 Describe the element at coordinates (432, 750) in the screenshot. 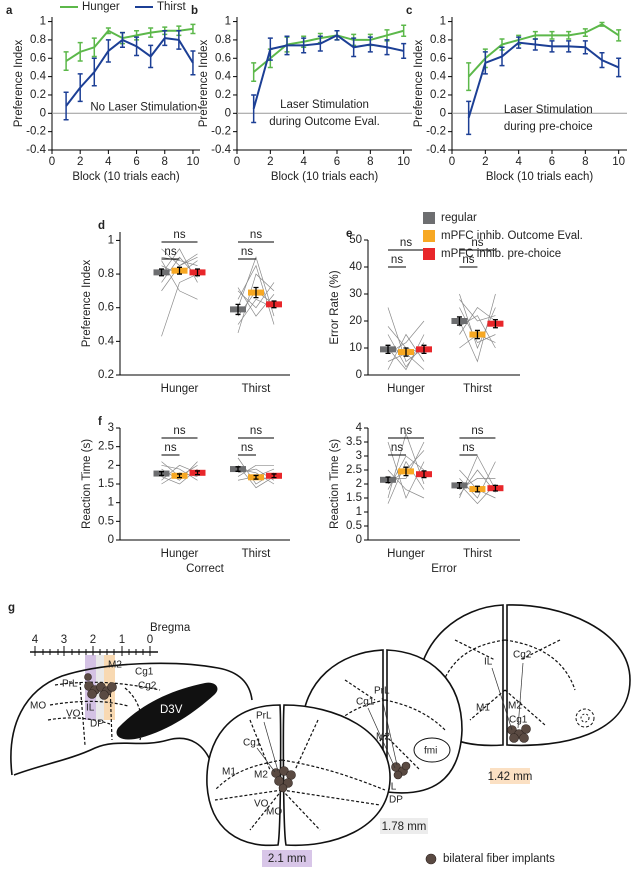

I see `fmi-region` at that location.